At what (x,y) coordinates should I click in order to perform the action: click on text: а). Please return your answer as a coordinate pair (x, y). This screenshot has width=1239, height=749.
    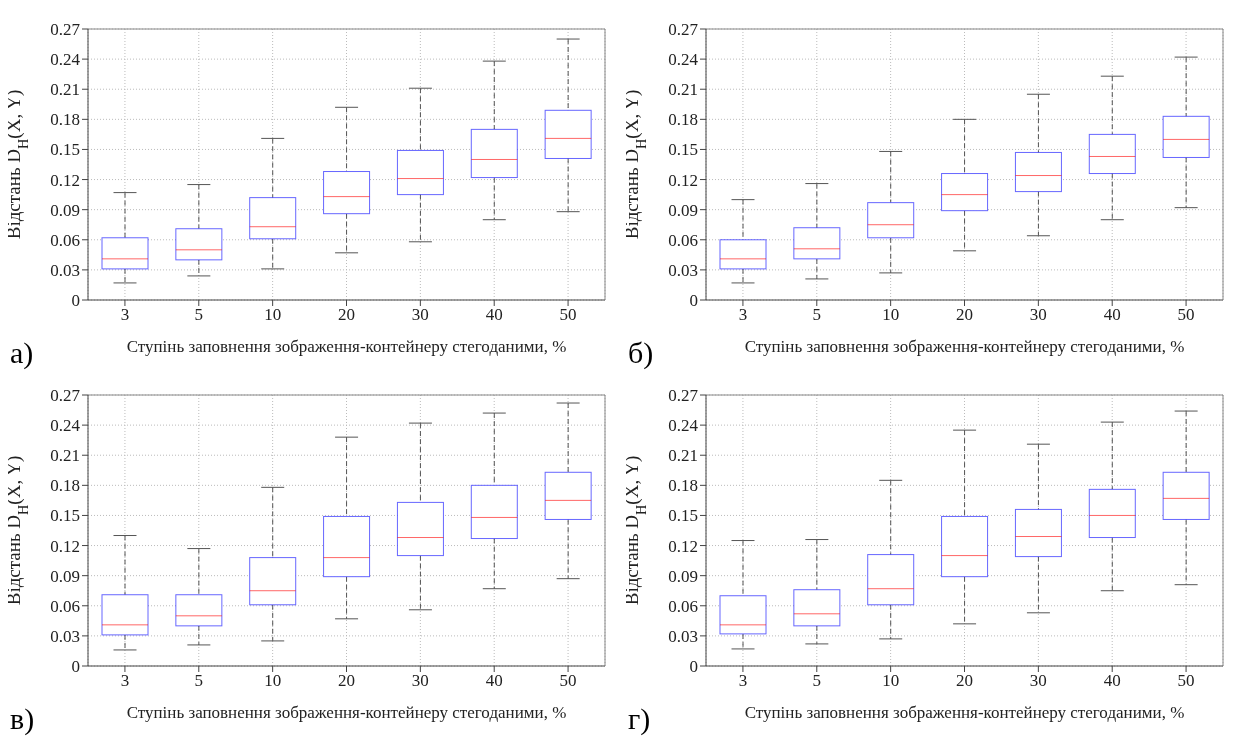
    Looking at the image, I should click on (22, 353).